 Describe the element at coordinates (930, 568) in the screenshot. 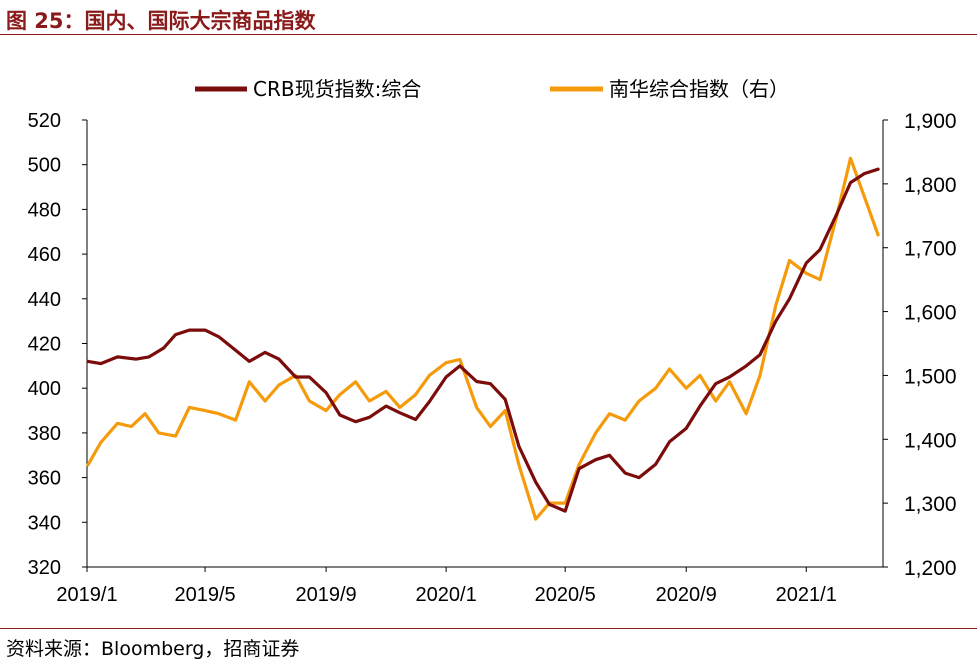

I see `right-tick-label: 1,200` at that location.